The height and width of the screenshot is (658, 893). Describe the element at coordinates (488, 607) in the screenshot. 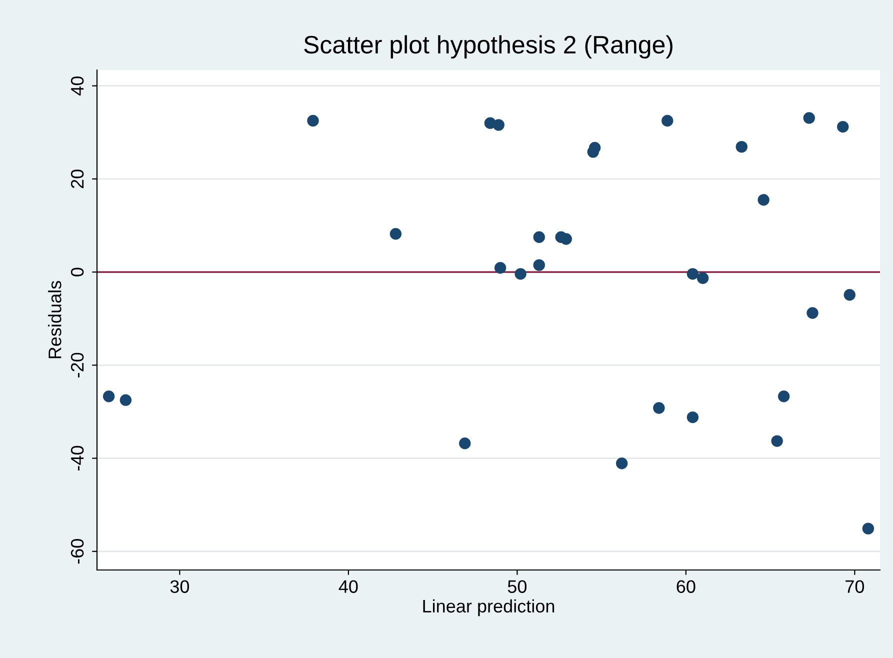

I see `x-axis-title: Linear prediction` at that location.